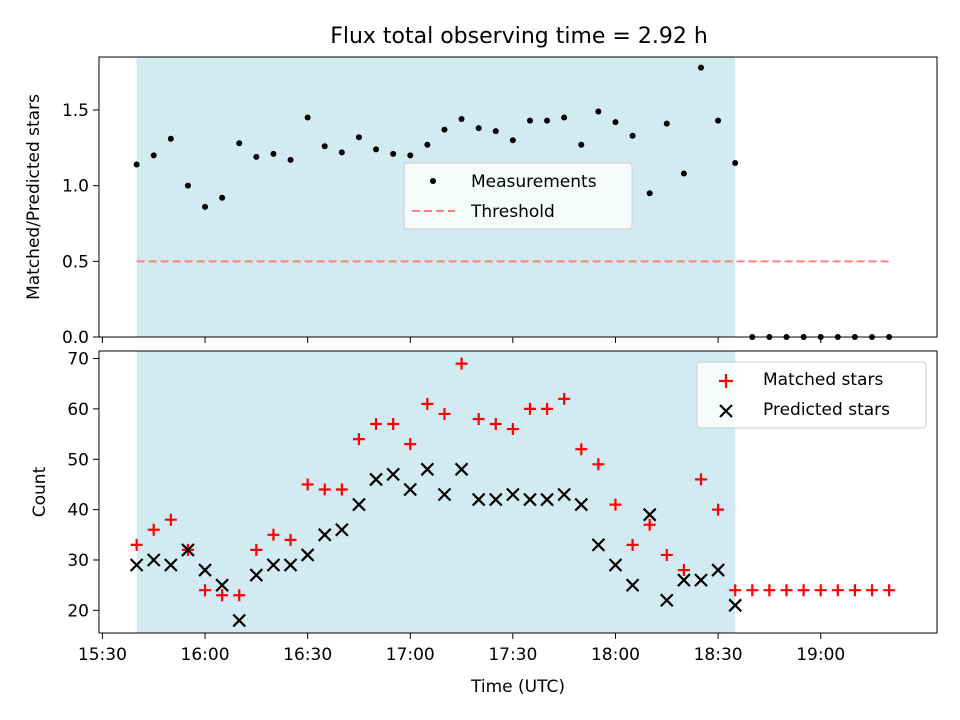 The width and height of the screenshot is (960, 720). Describe the element at coordinates (519, 36) in the screenshot. I see `figure-title: Flux total observing time = 2.92 h` at that location.